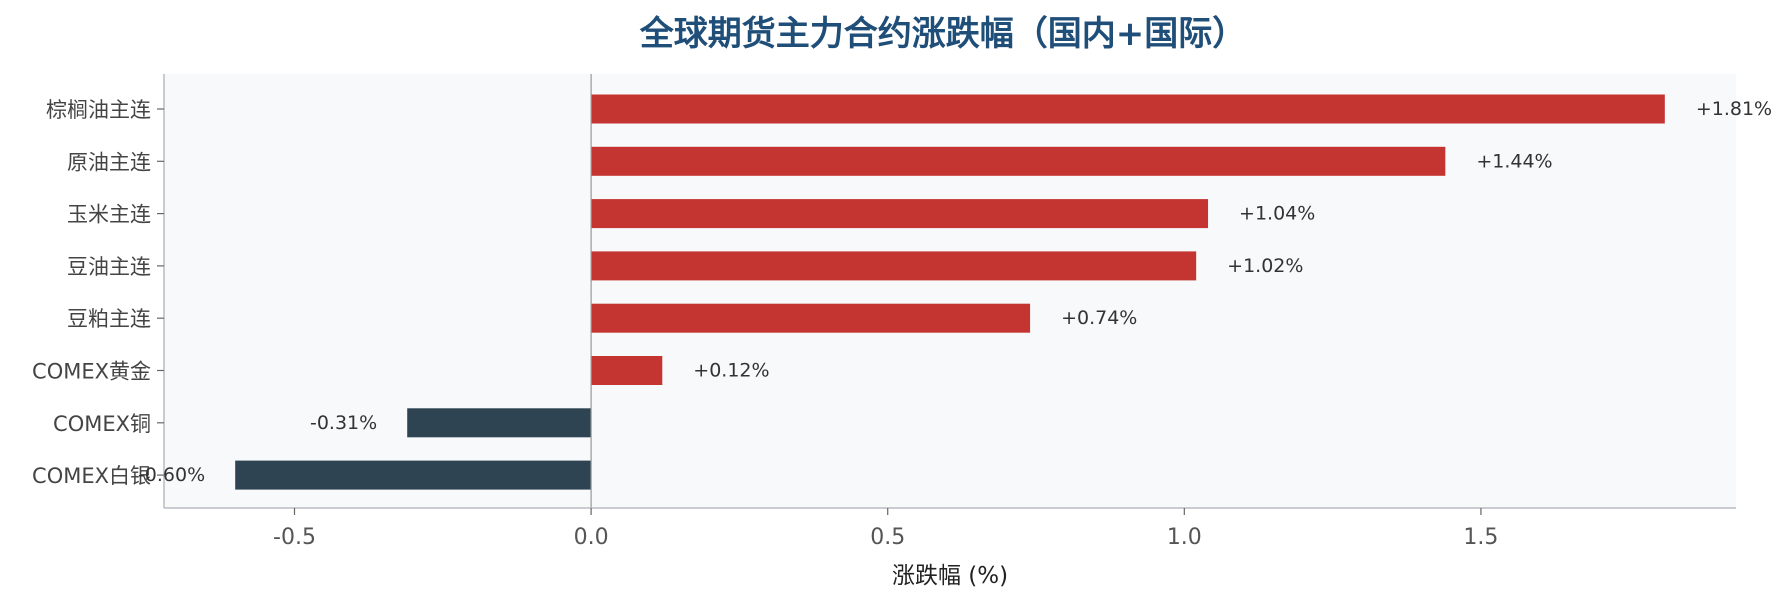 The image size is (1776, 604). I want to click on chart-title: 全球期货主力合约涨跌幅（国内+国际）, so click(943, 34).